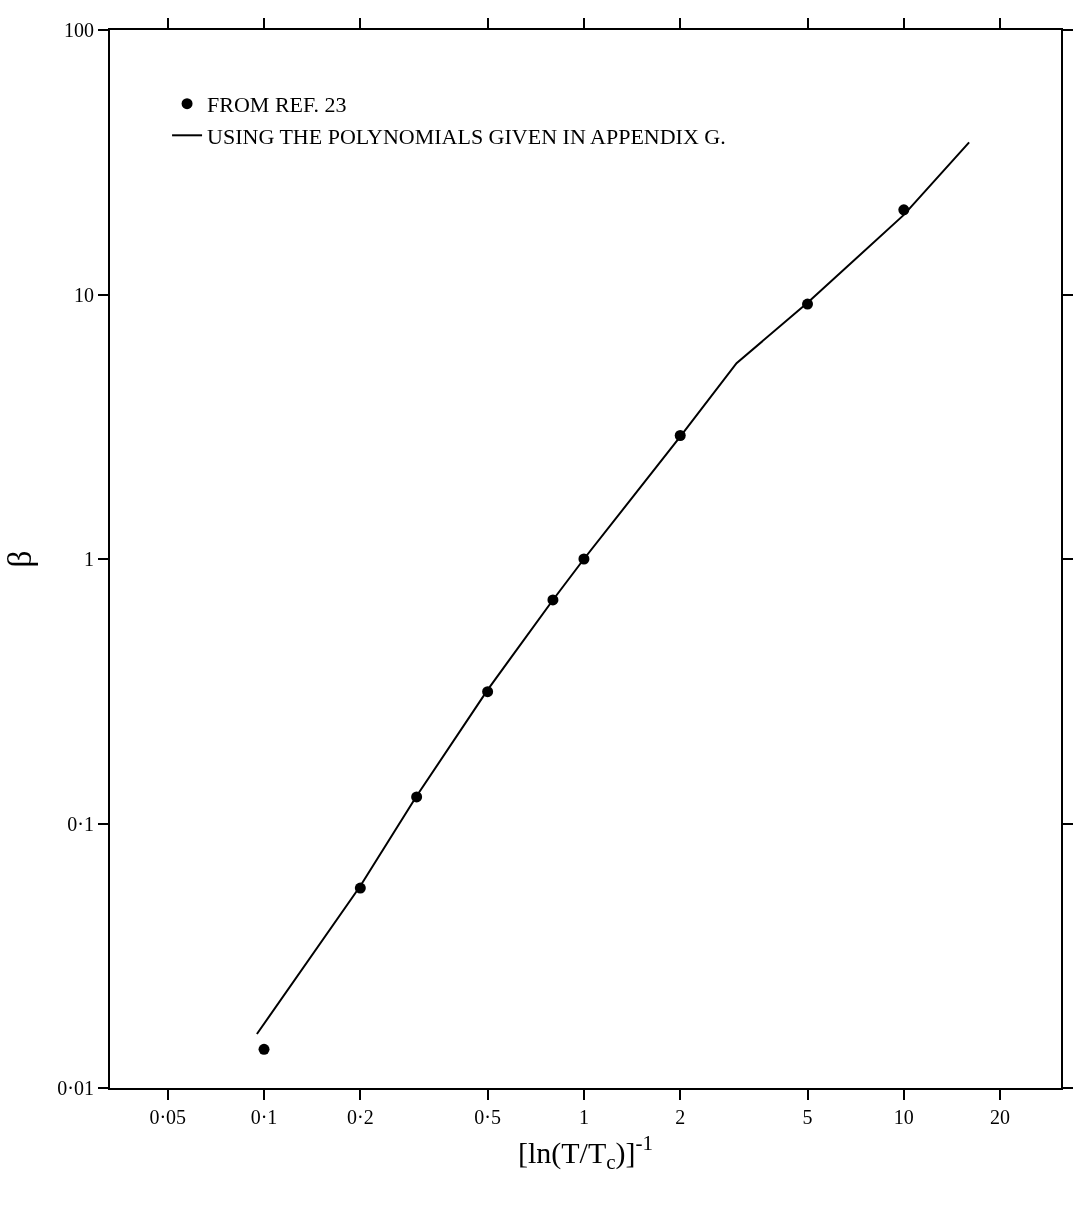 The width and height of the screenshot is (1085, 1228). Describe the element at coordinates (1000, 1117) in the screenshot. I see `x-tick-label: 20` at that location.